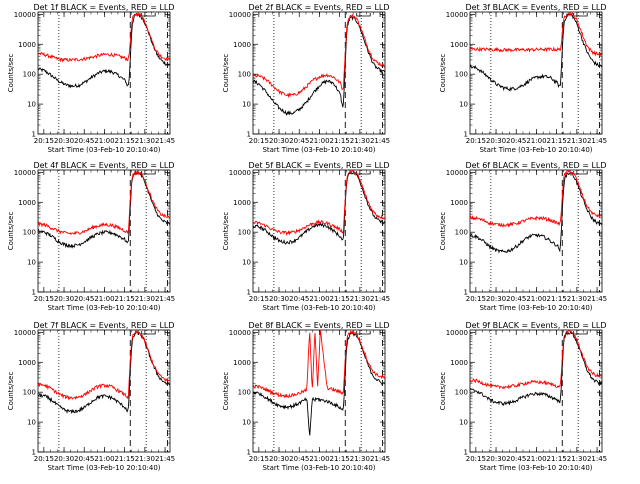 The height and width of the screenshot is (484, 640). I want to click on panel-2-series-events, so click(319, 66).